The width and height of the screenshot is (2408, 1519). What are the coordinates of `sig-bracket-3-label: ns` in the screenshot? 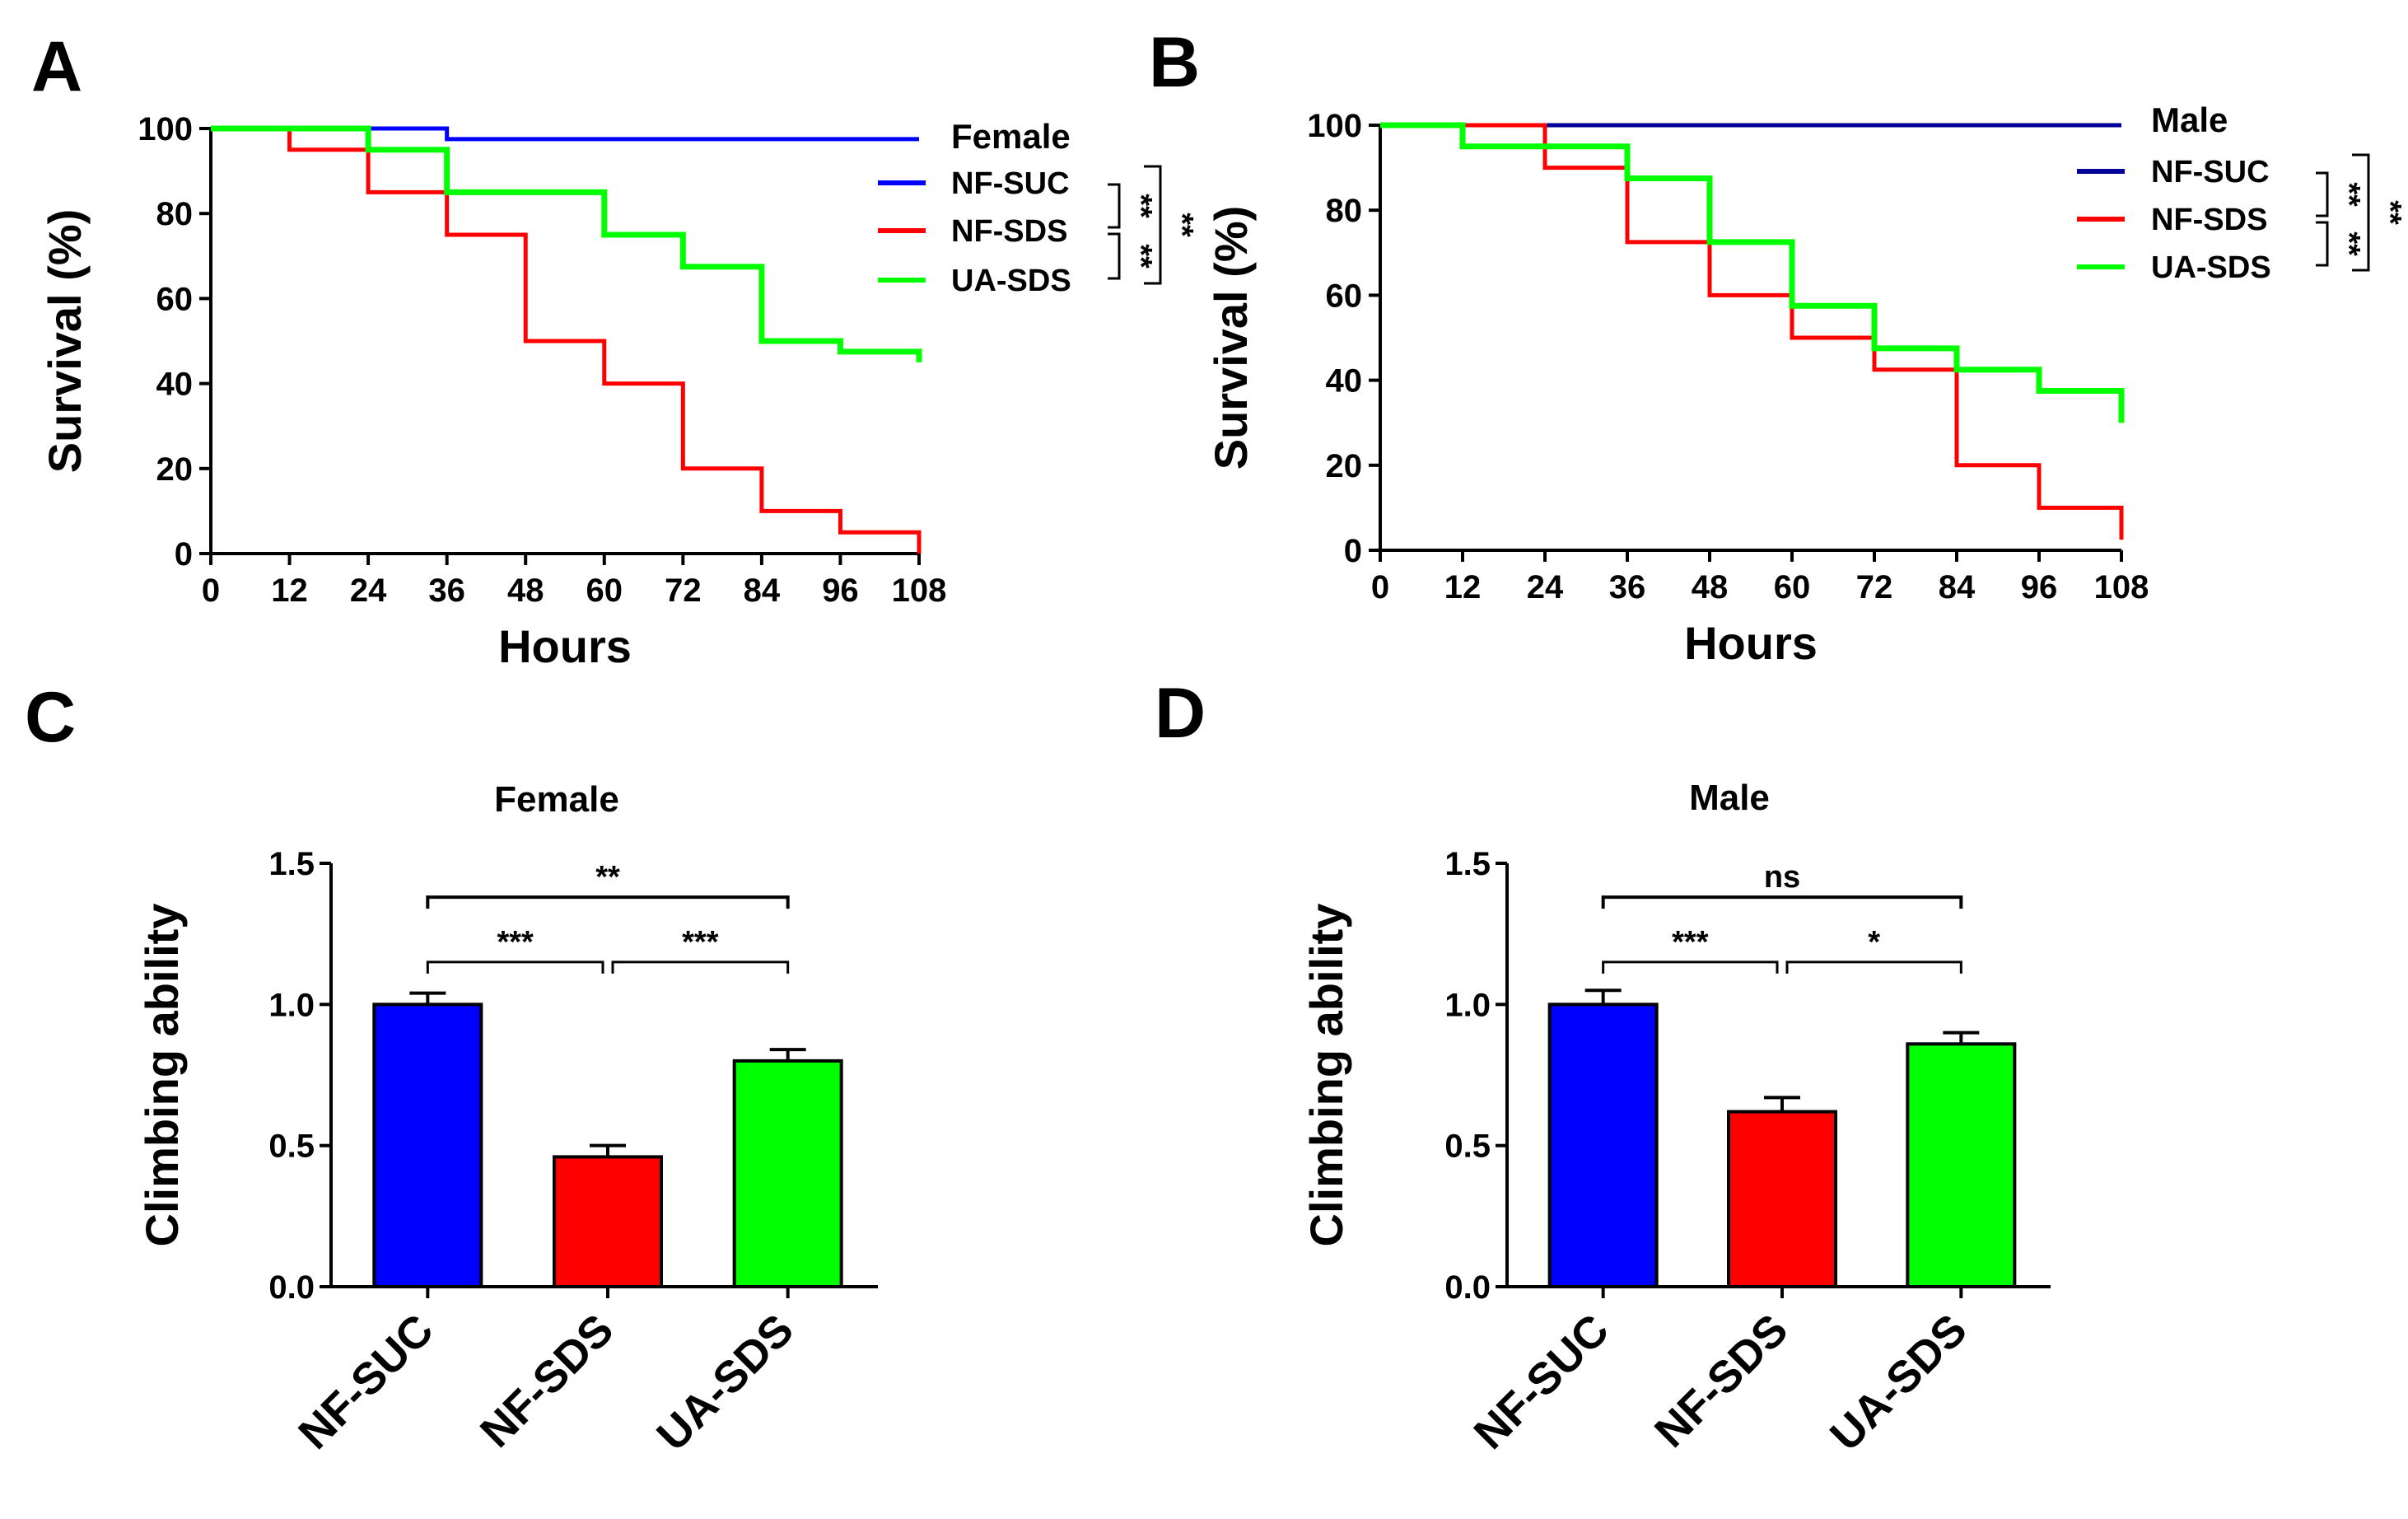 It's located at (1782, 878).